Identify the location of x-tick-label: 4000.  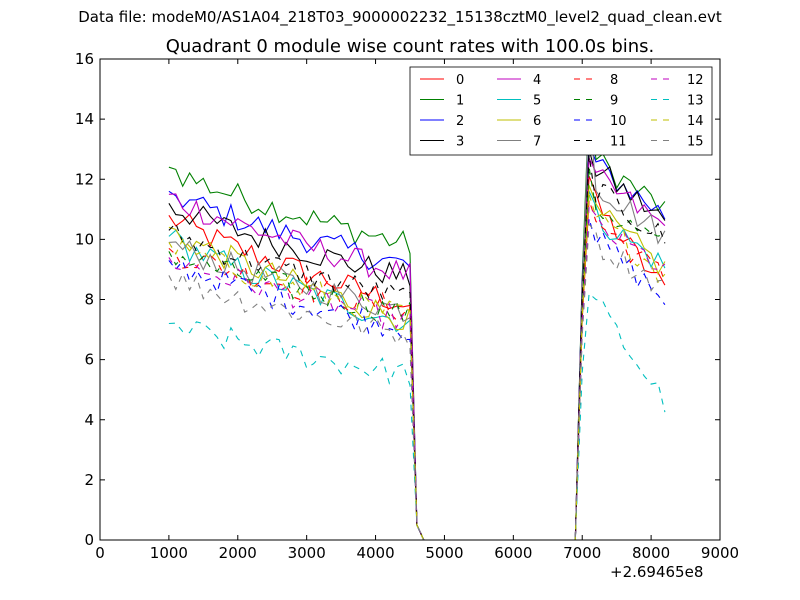
(375, 553).